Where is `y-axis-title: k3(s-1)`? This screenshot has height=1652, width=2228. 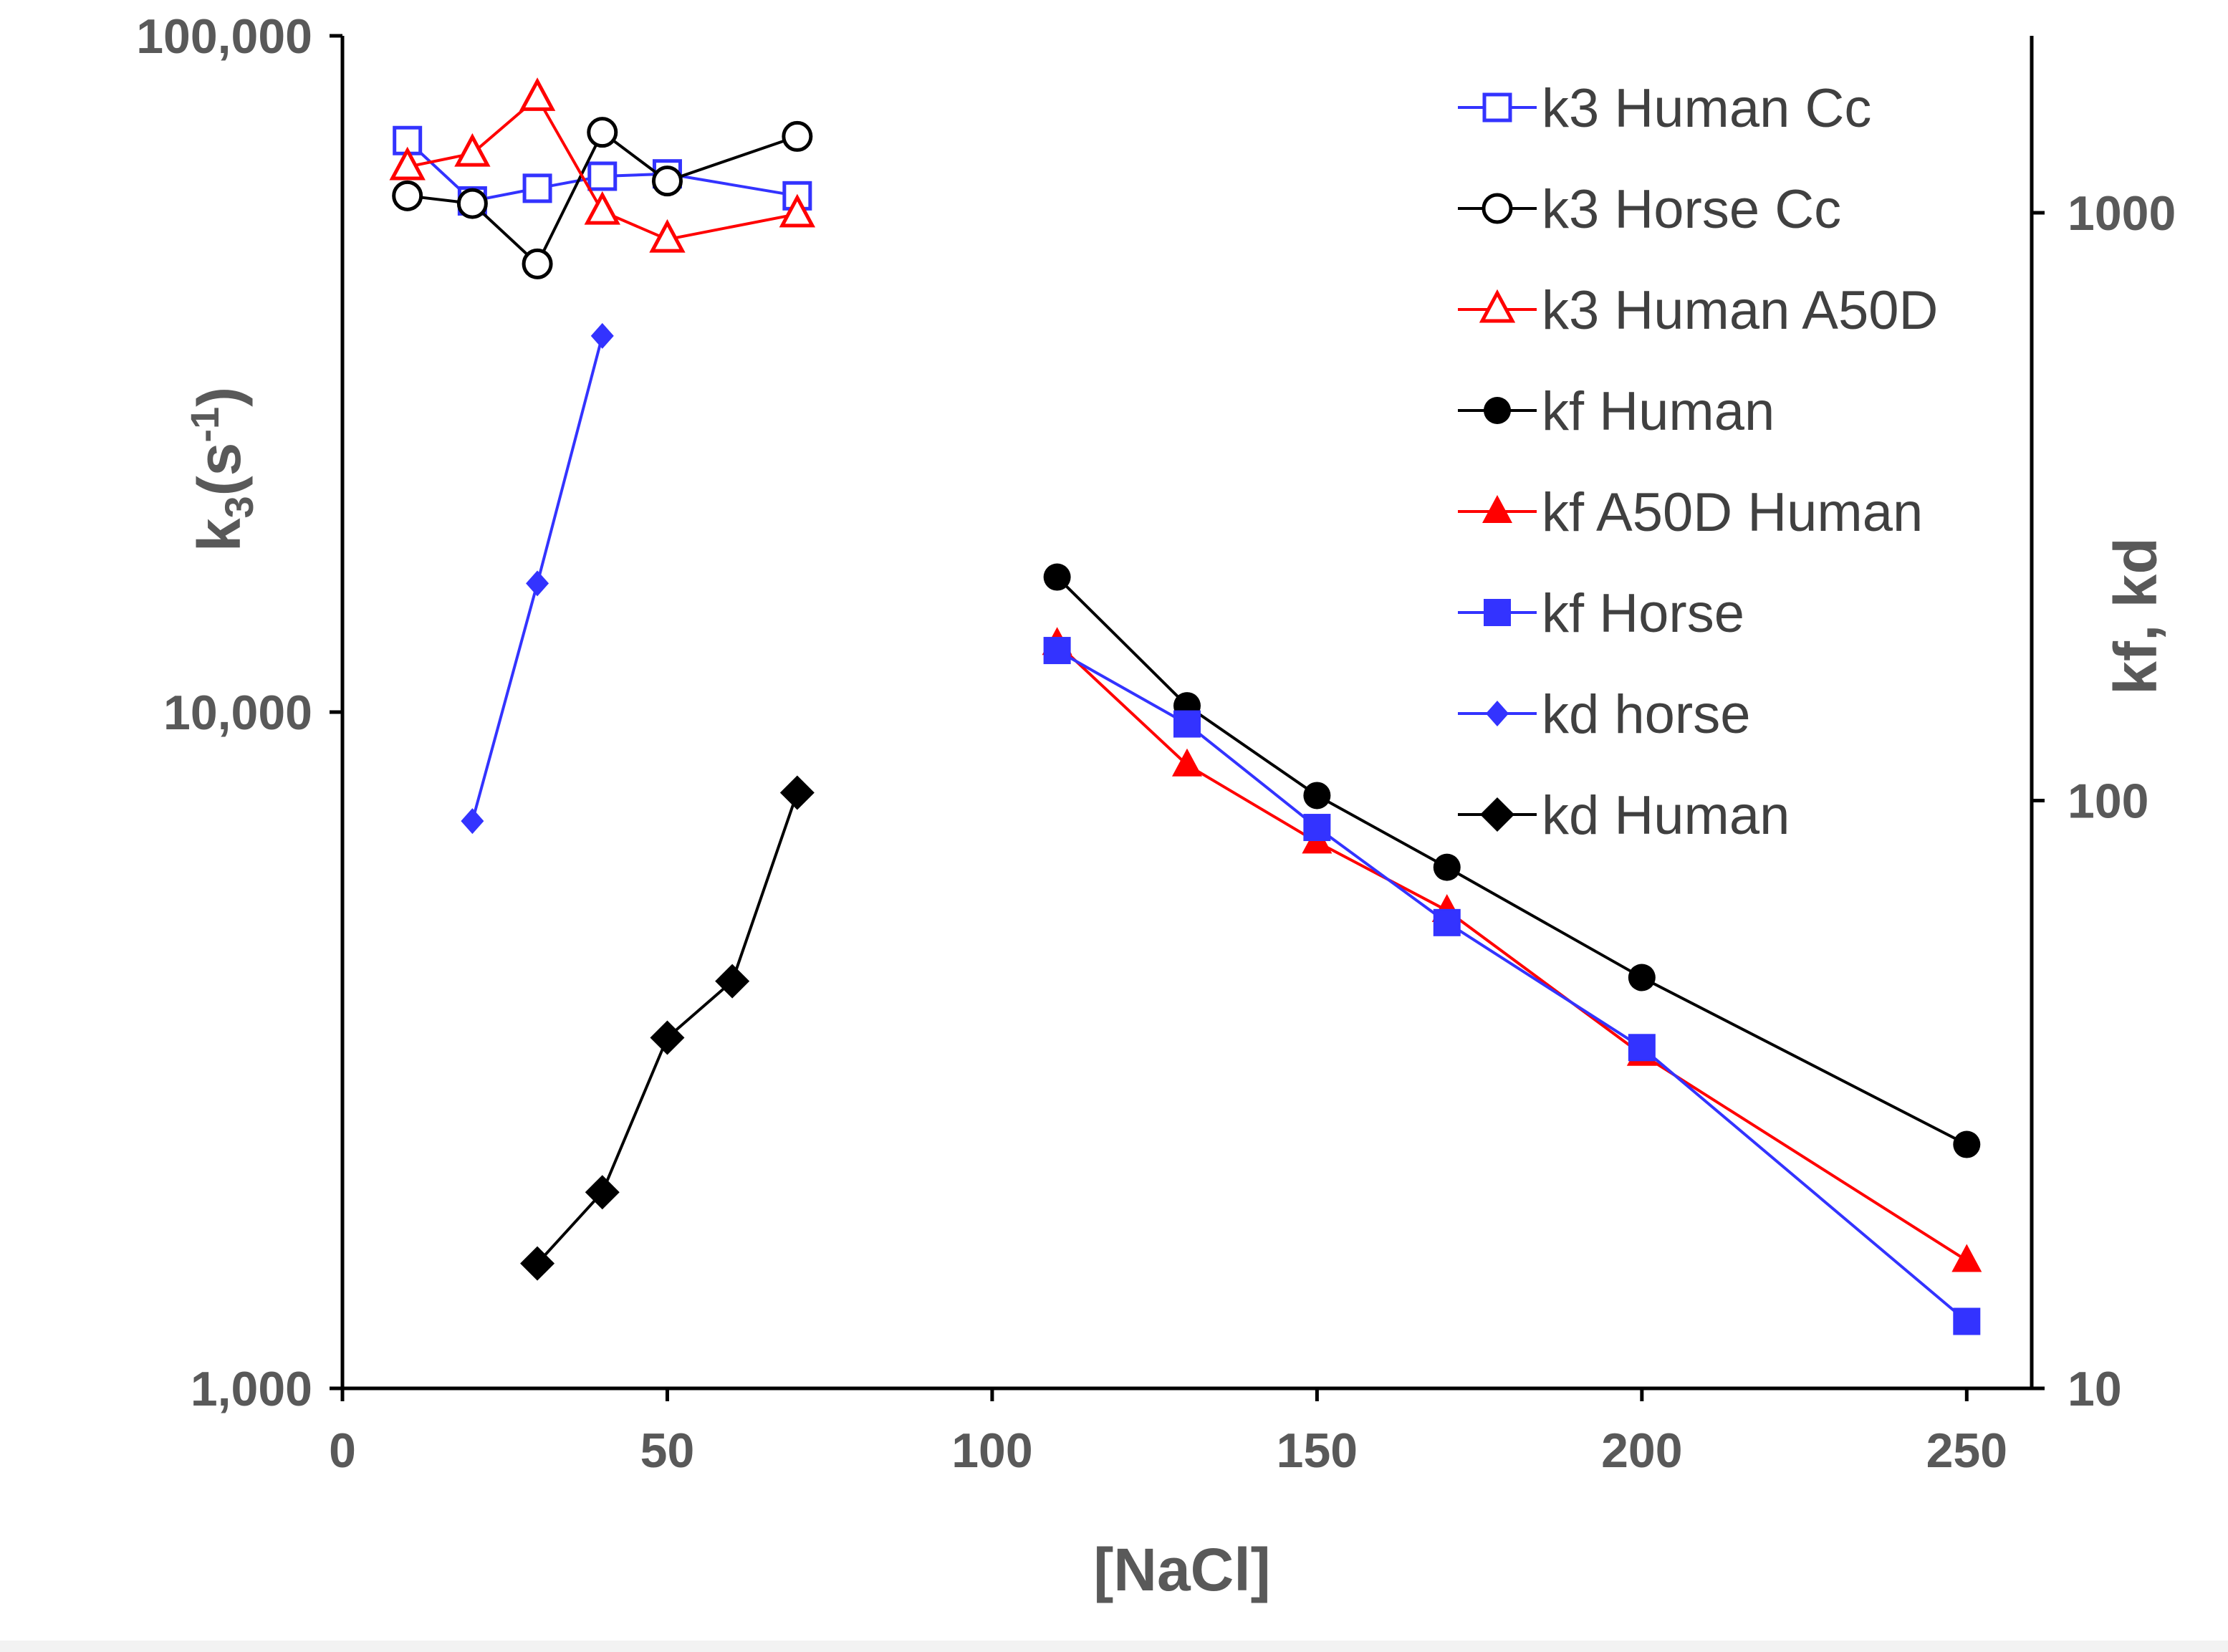
y-axis-title: k3(s-1) is located at coordinates (221, 469).